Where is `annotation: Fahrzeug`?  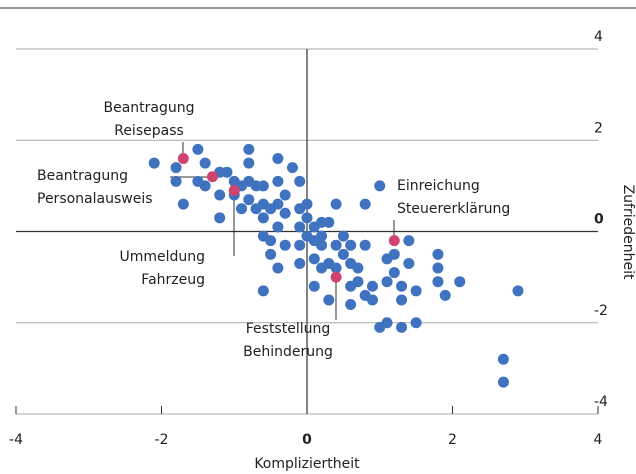 annotation: Fahrzeug is located at coordinates (173, 280).